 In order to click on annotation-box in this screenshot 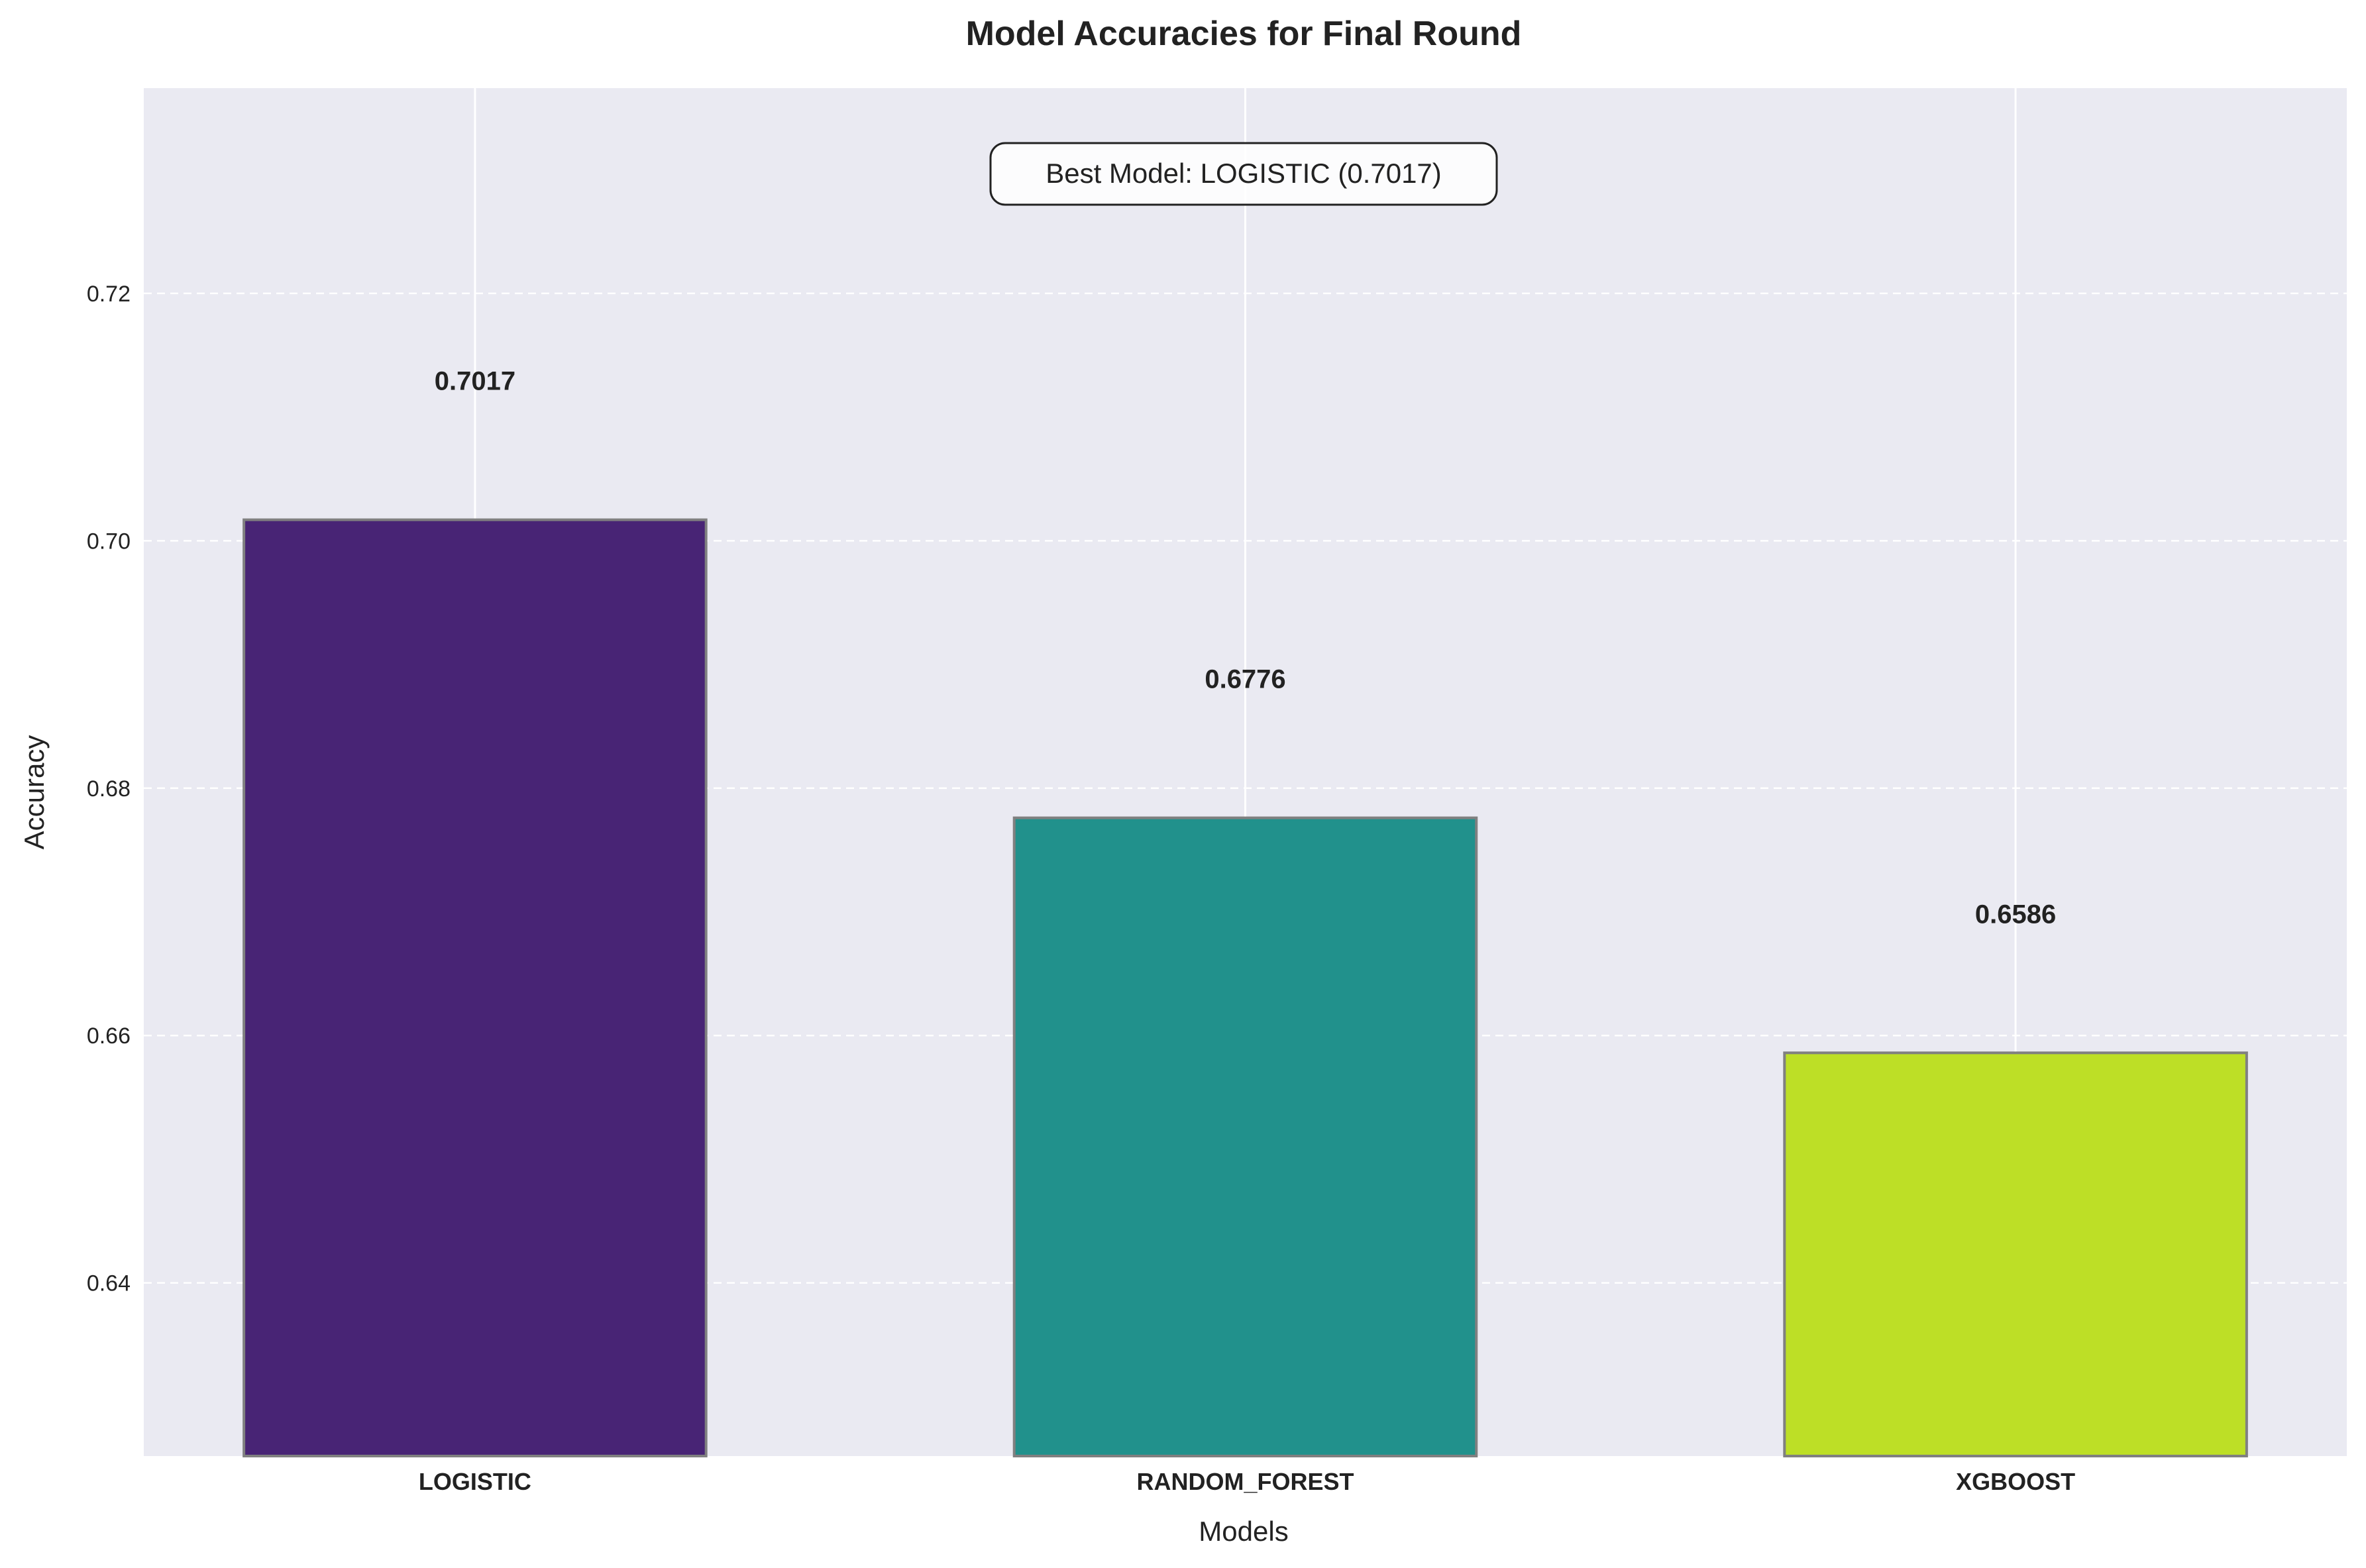, I will do `click(1243, 174)`.